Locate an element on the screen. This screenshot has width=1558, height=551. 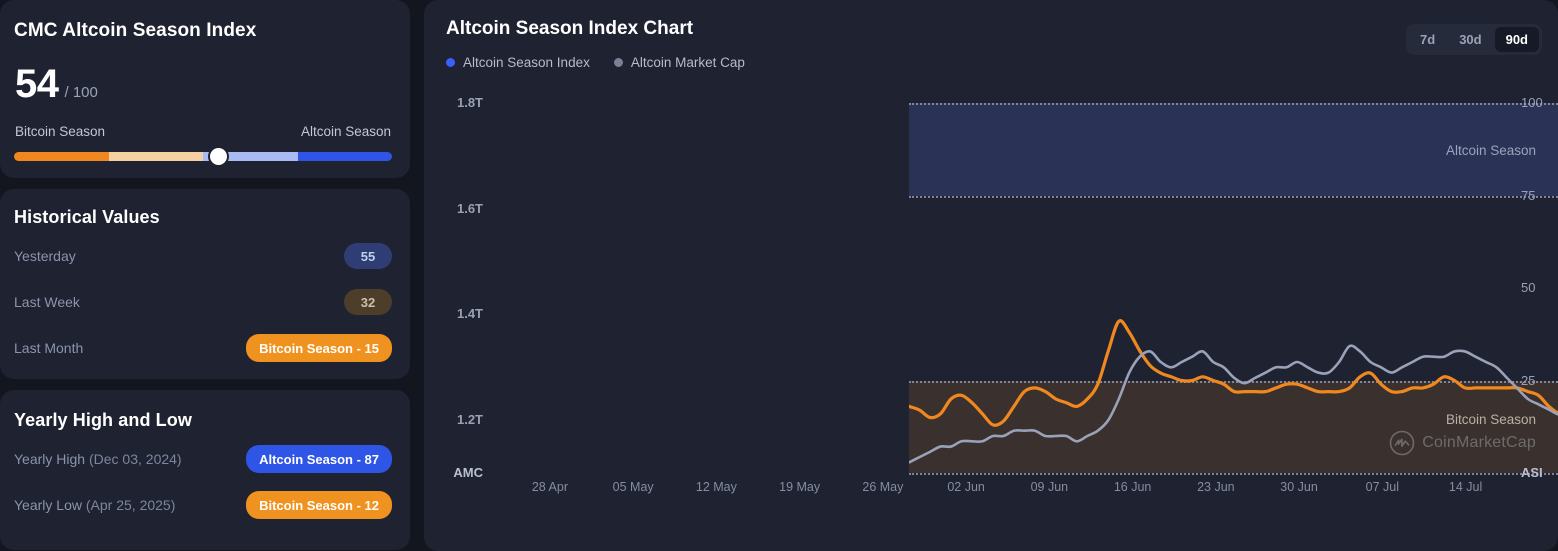
range-button-7d: 7d is located at coordinates (1428, 39).